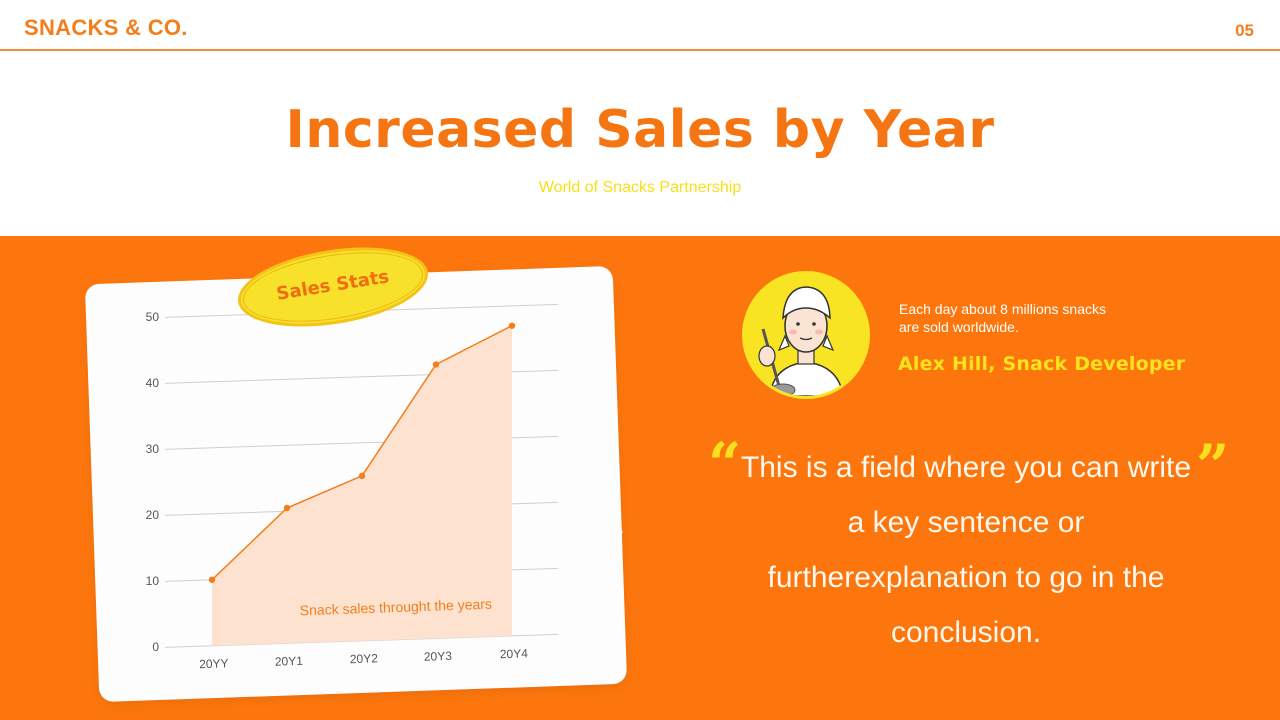 This screenshot has width=1280, height=720. Describe the element at coordinates (640, 187) in the screenshot. I see `page-subtitle: World of Snacks Partnership` at that location.